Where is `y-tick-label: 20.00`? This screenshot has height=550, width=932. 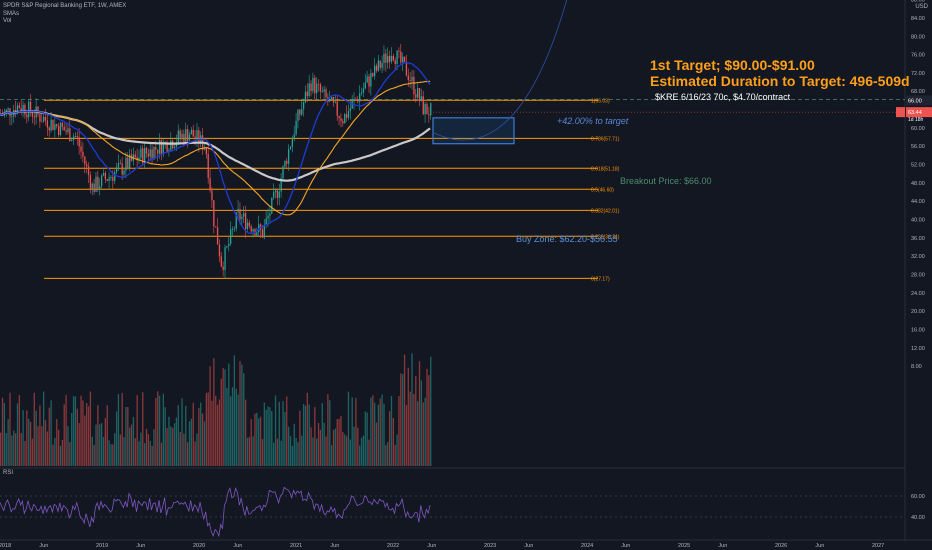 y-tick-label: 20.00 is located at coordinates (918, 312).